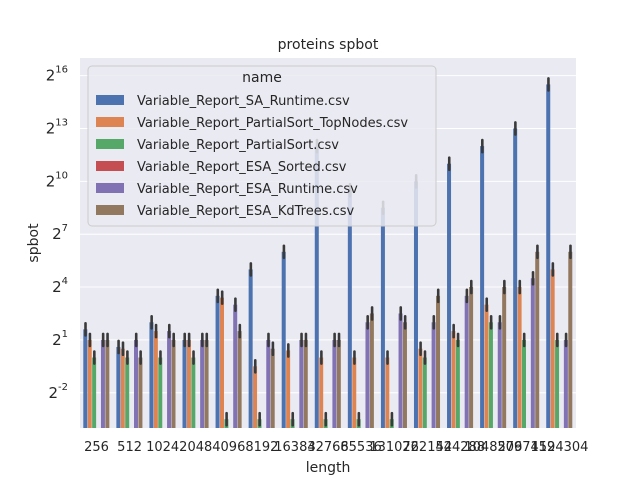 This screenshot has height=480, width=640. What do you see at coordinates (162, 447) in the screenshot?
I see `x-tick-label: 1024` at bounding box center [162, 447].